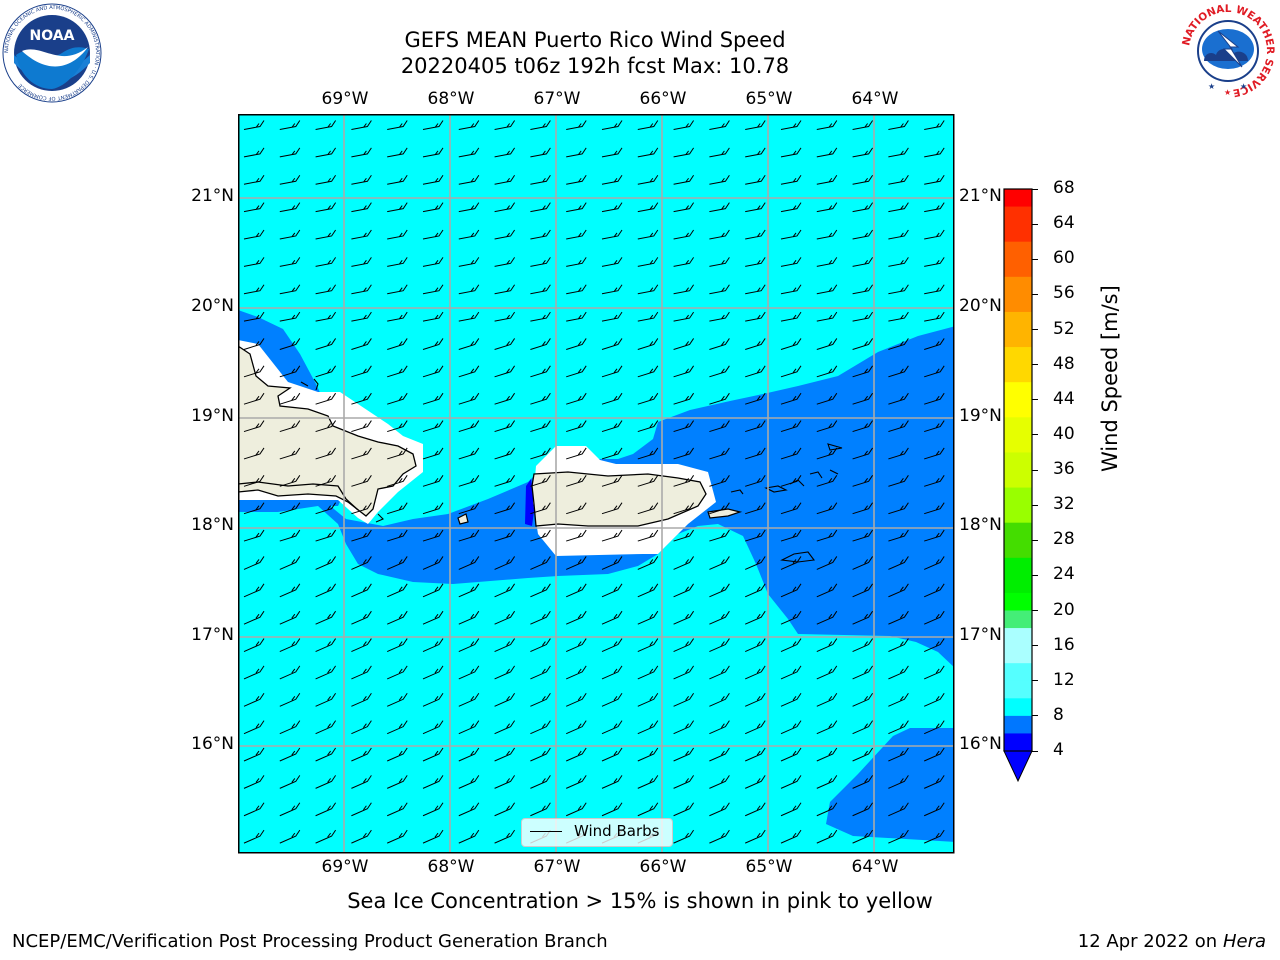  What do you see at coordinates (1064, 644) in the screenshot?
I see `colorbar-tick-label: 16` at bounding box center [1064, 644].